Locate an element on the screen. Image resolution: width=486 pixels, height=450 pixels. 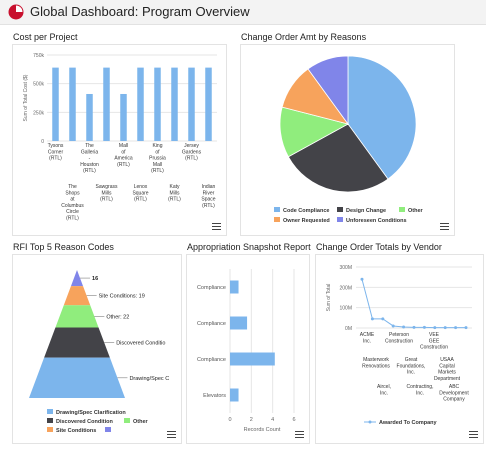
y-tick-label: Elevators is located at coordinates (214, 396).